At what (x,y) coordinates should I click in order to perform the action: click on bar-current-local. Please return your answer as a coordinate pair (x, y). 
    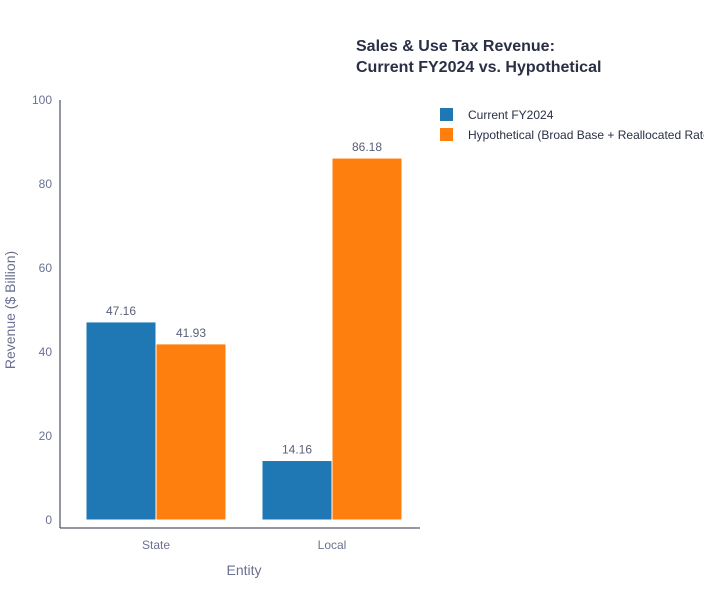
    Looking at the image, I should click on (297, 490).